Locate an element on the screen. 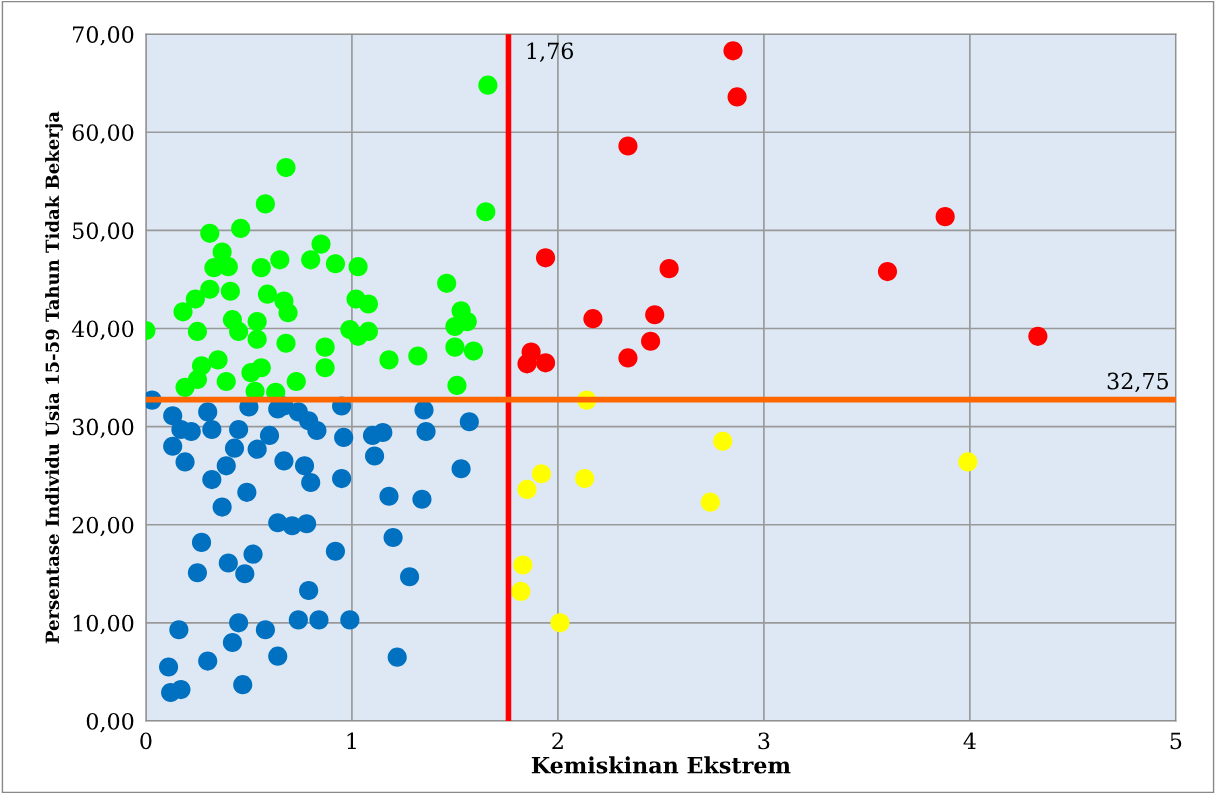  x-tick-label: 1 is located at coordinates (351, 740).